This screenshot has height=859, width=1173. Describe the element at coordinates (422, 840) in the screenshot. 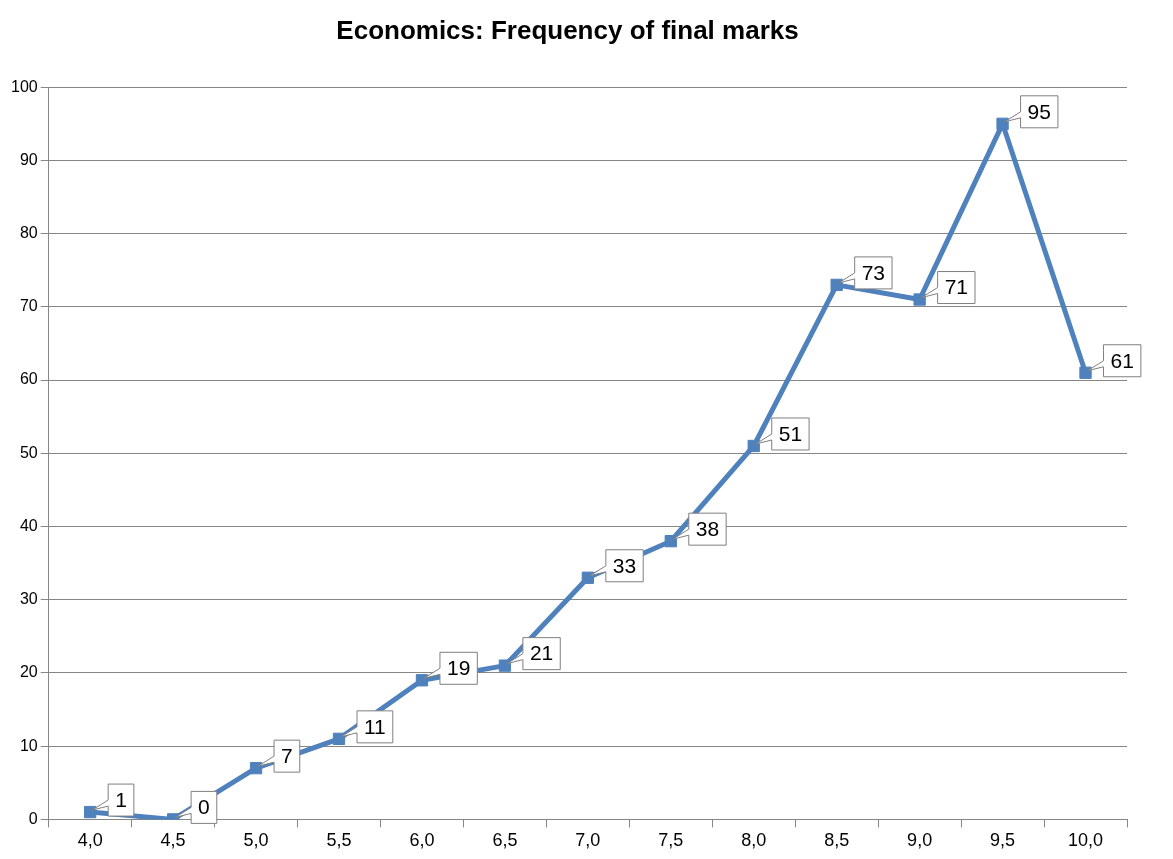

I see `x-tick-label: 6,0` at that location.